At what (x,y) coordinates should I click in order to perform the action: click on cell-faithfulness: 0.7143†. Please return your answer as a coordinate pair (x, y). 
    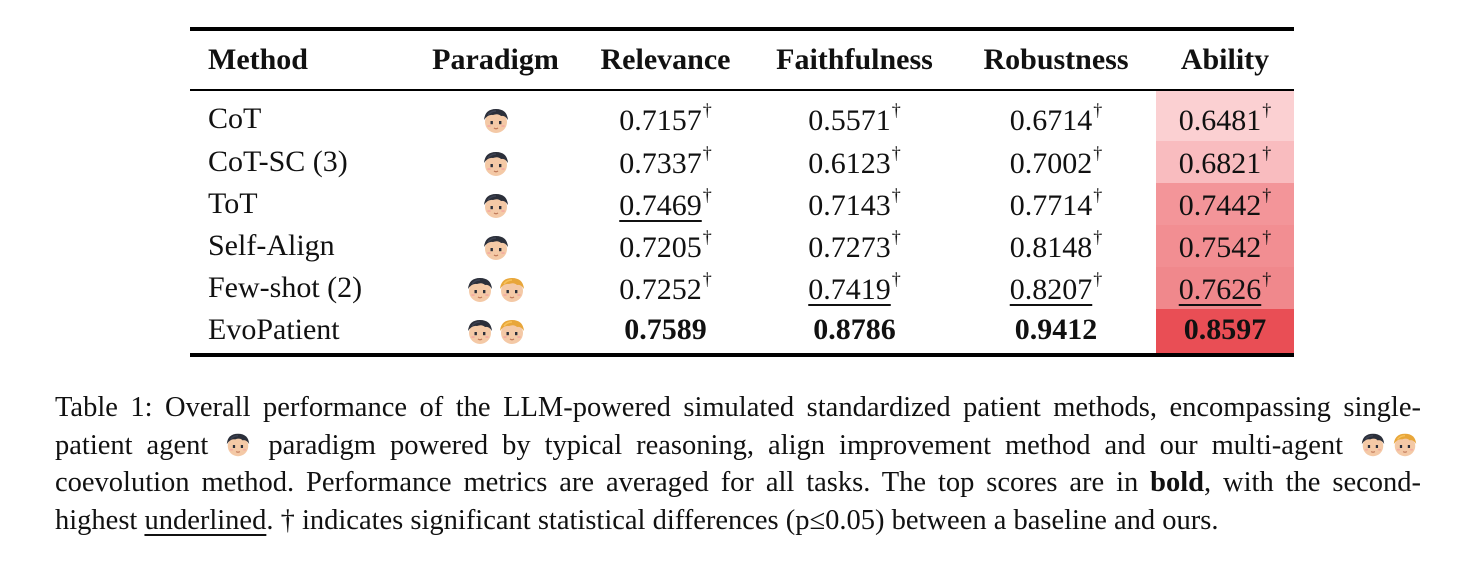
    Looking at the image, I should click on (854, 204).